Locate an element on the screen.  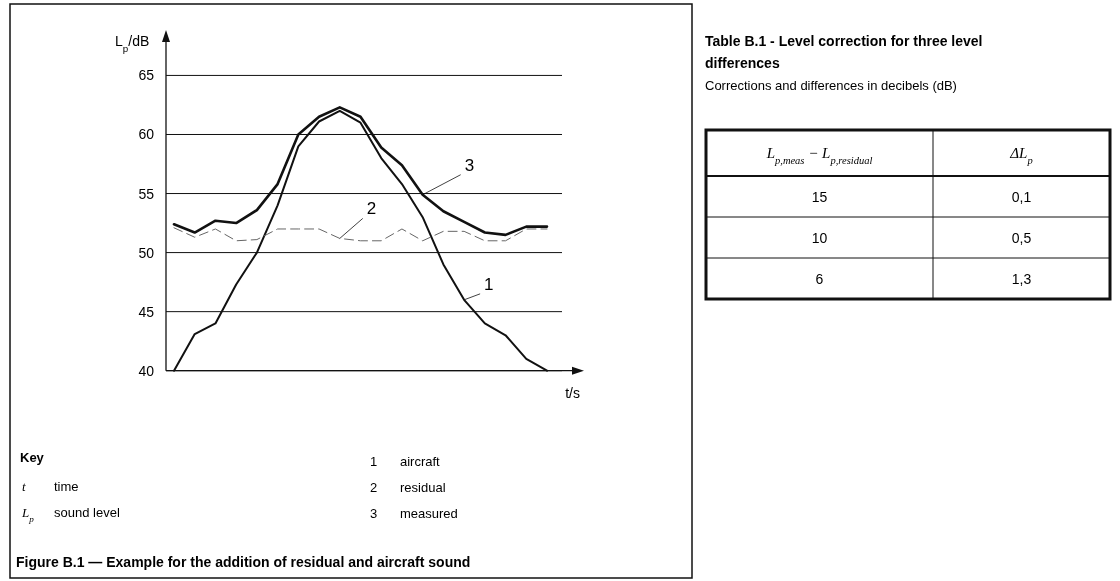
text: t is located at coordinates (24, 486).